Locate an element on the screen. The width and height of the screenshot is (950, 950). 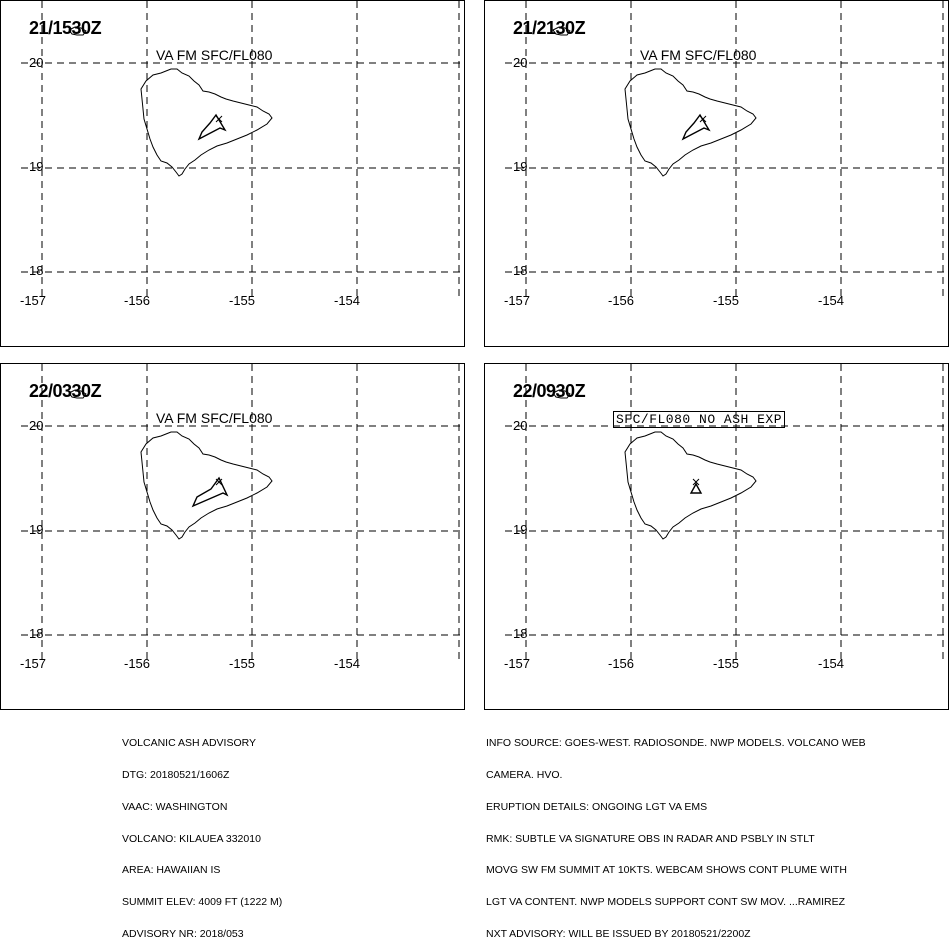
panel-time: 21/2130Z is located at coordinates (549, 28).